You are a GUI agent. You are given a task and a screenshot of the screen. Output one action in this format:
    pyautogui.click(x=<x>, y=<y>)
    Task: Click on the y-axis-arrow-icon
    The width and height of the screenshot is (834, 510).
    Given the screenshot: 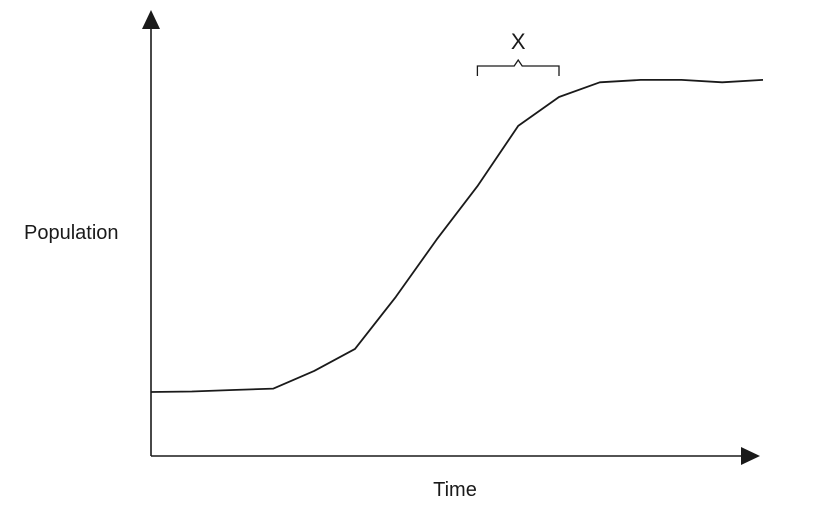 What is the action you would take?
    pyautogui.click(x=151, y=19)
    